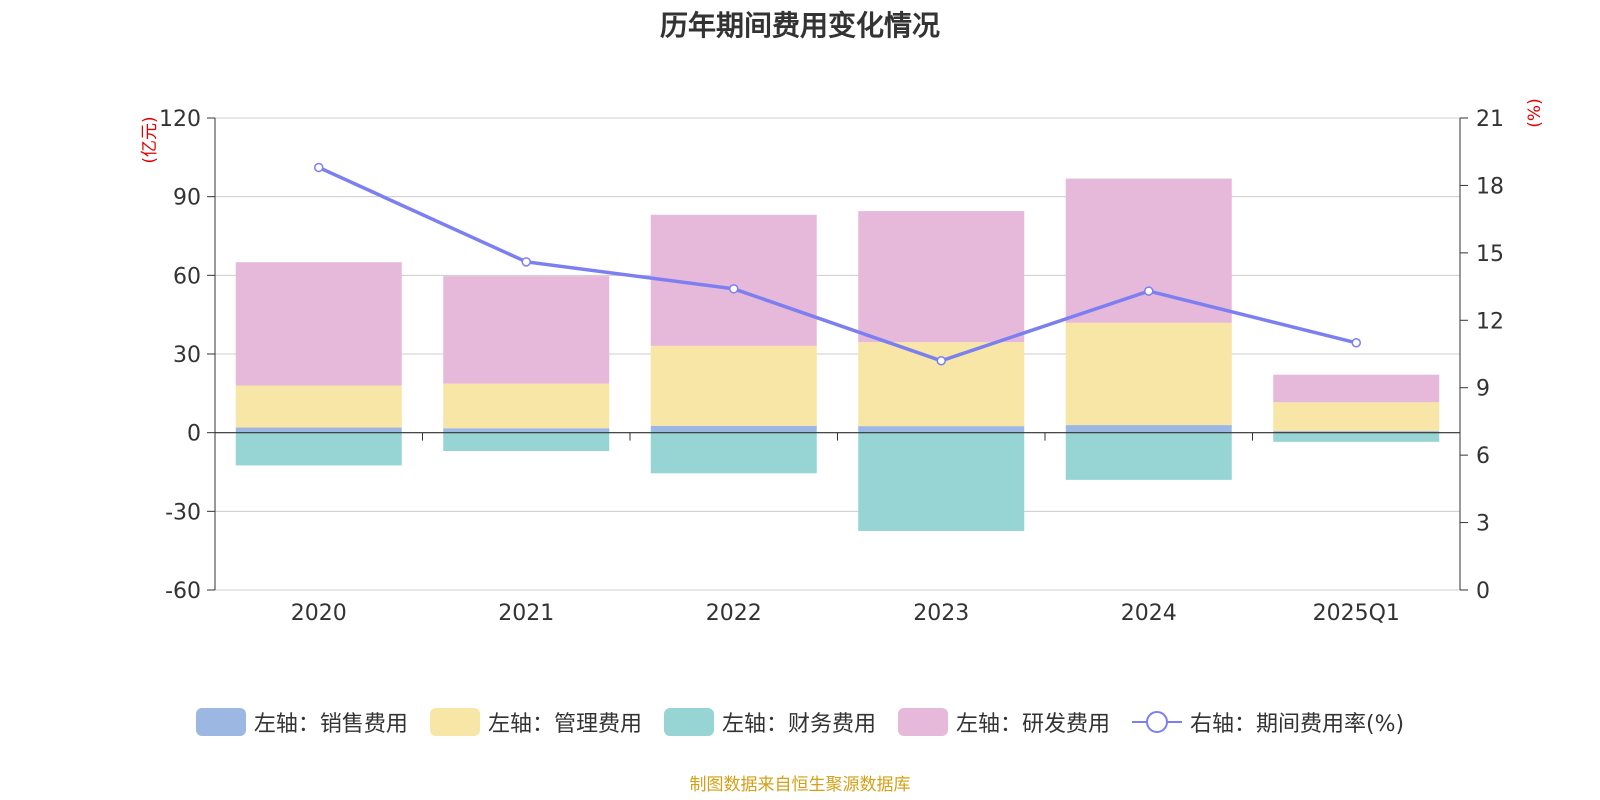  Describe the element at coordinates (454, 722) in the screenshot. I see `legend-swatch-admin` at that location.